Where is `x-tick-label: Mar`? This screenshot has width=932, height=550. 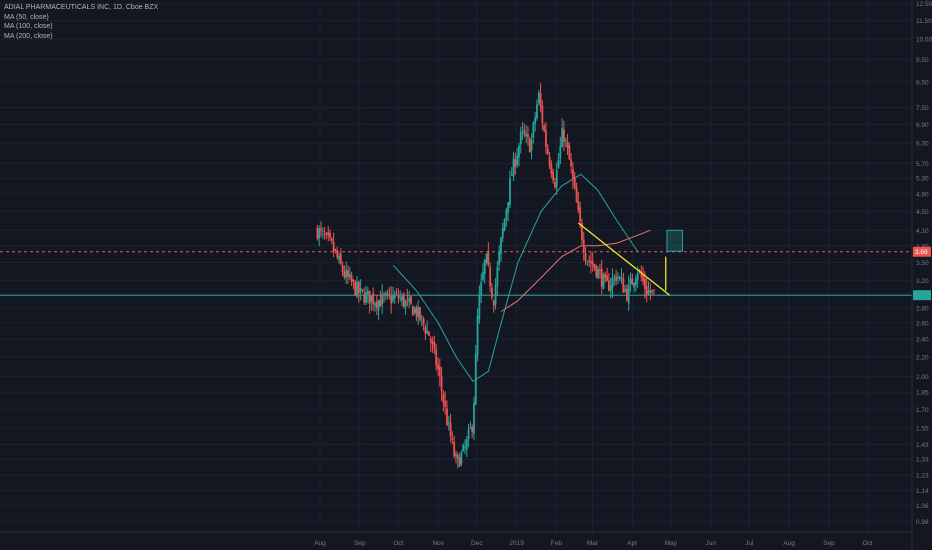
x-tick-label: Mar is located at coordinates (593, 543).